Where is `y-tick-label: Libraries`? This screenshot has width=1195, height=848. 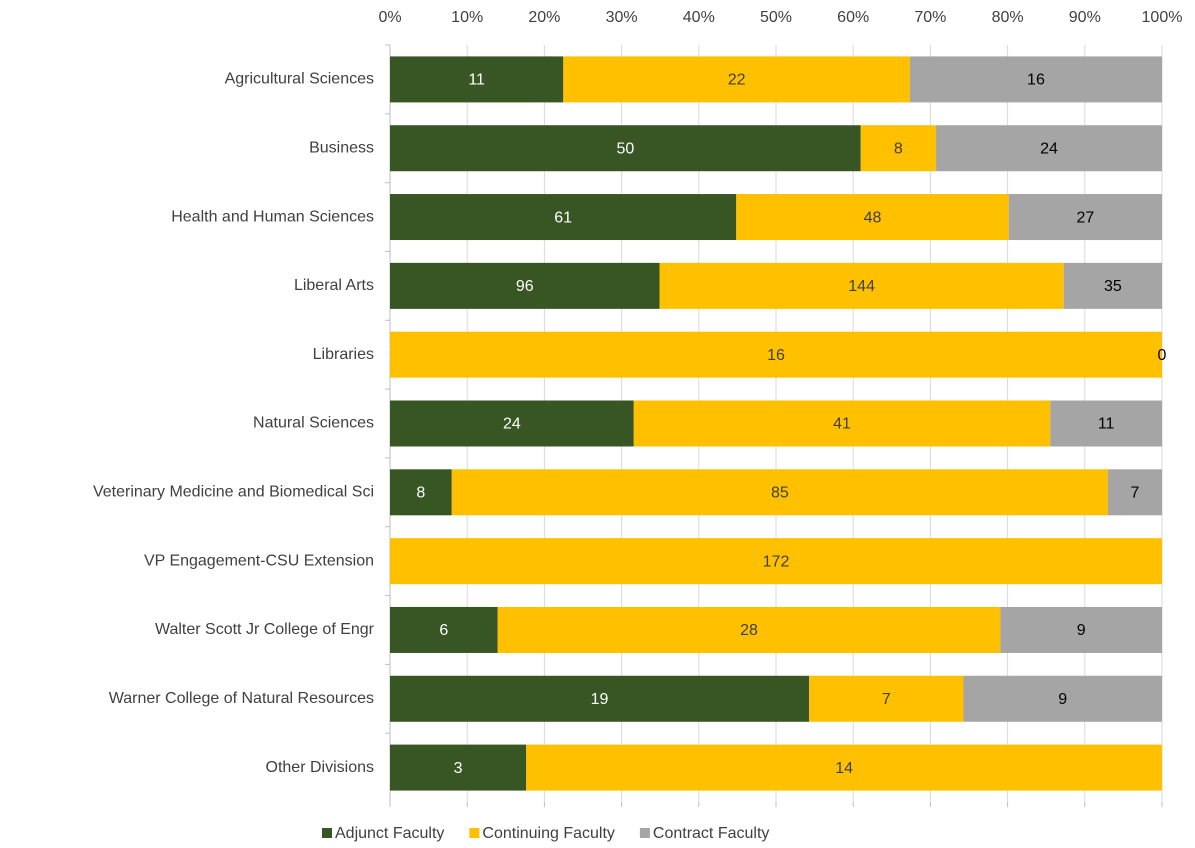 y-tick-label: Libraries is located at coordinates (343, 354).